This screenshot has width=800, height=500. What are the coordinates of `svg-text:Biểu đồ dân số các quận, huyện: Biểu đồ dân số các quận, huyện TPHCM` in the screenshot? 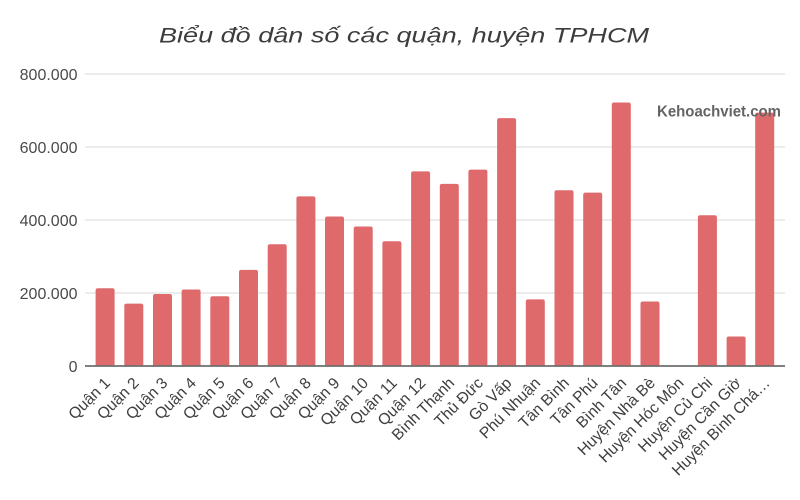 It's located at (404, 35).